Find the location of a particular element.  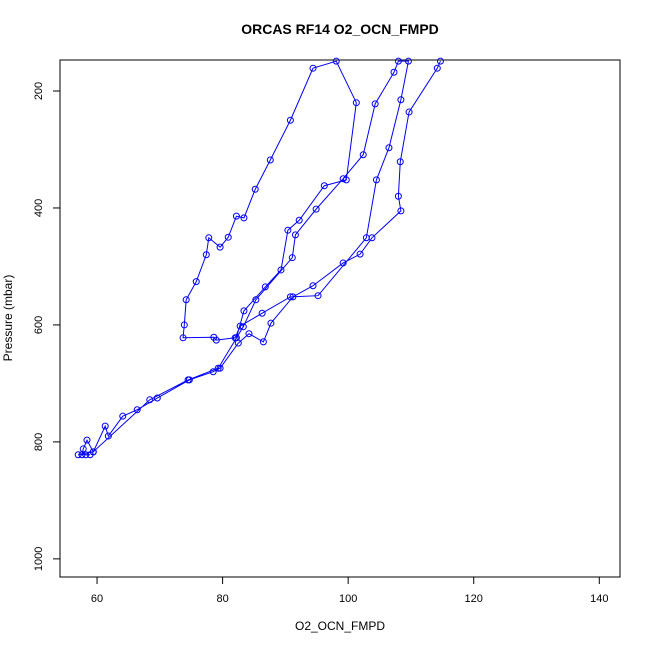

x-axis-label: O2_OCN_FMPD is located at coordinates (340, 626).